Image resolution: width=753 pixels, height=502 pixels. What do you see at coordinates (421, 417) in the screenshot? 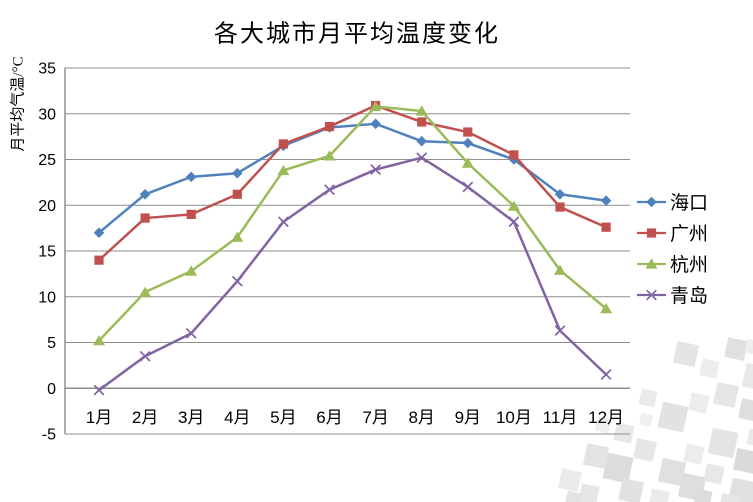
I see `x-tick-label: 8月` at bounding box center [421, 417].